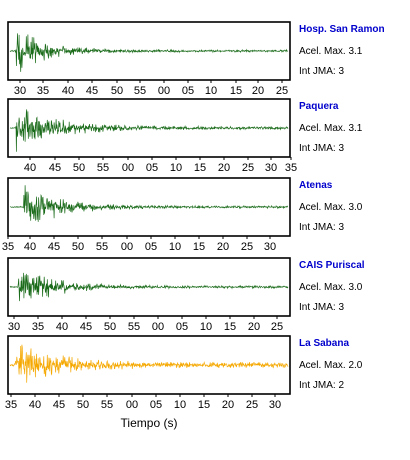  What do you see at coordinates (331, 365) in the screenshot?
I see `max-accel-label: Acel. Max. 2.0` at bounding box center [331, 365].